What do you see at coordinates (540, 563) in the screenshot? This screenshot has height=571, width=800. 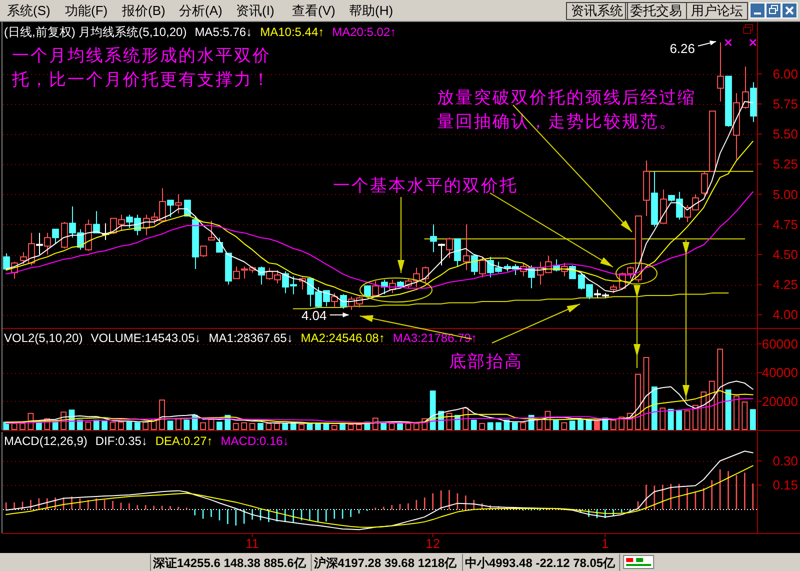 I see `text: 中小4993.48 -22.12 78.05亿` at bounding box center [540, 563].